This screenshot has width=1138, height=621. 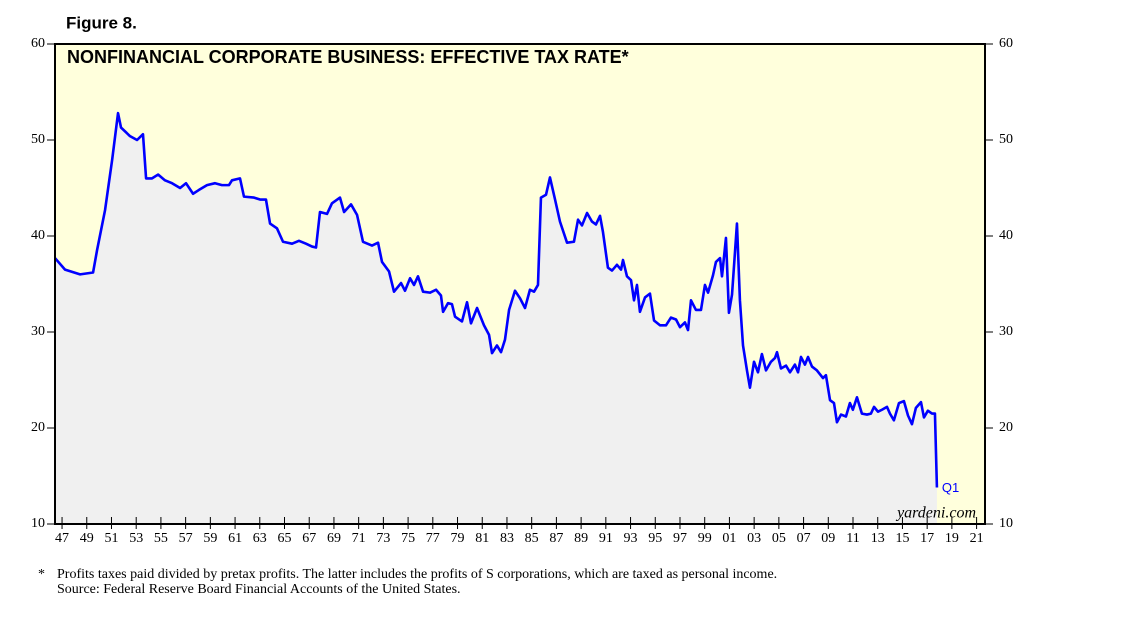 What do you see at coordinates (111, 538) in the screenshot?
I see `x-tick-label: 51` at bounding box center [111, 538].